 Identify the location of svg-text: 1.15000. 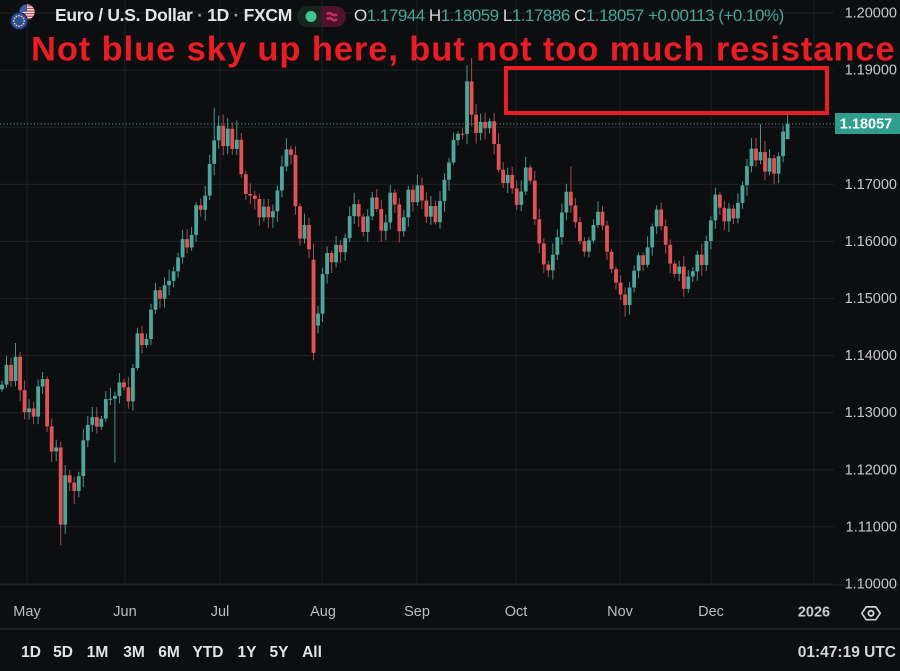
(871, 299).